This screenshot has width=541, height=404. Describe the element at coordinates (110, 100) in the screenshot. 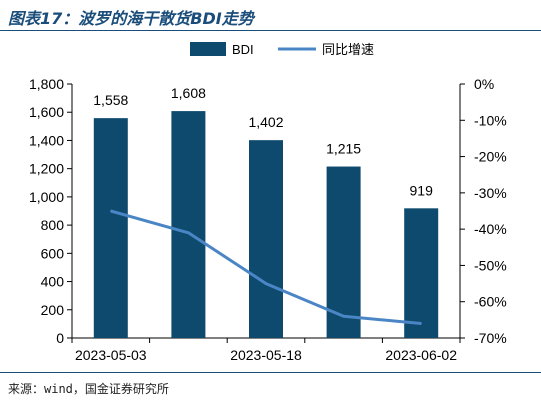

I see `bar-value-label: 1,558` at that location.